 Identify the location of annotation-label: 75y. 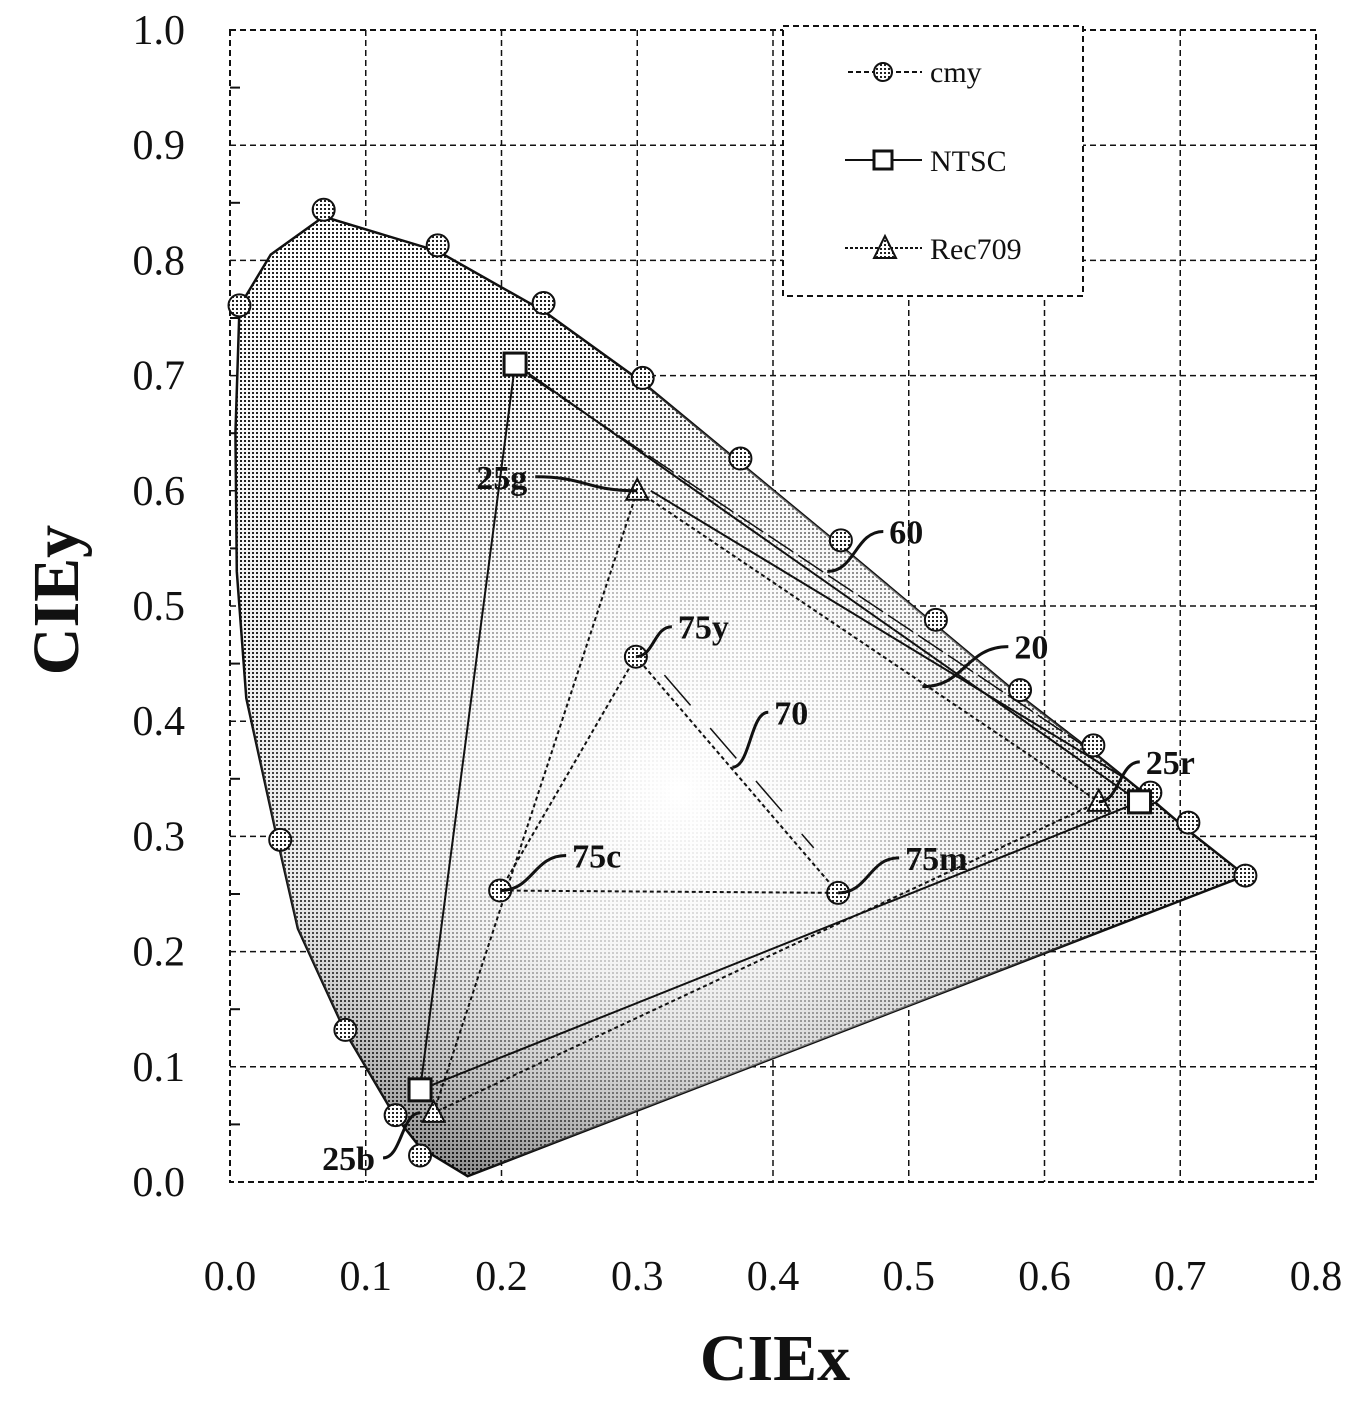
(703, 628).